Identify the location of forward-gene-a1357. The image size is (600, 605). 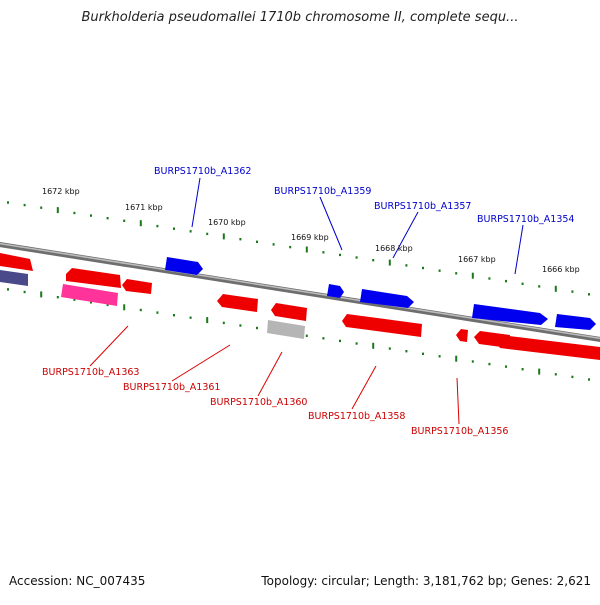
(387, 298).